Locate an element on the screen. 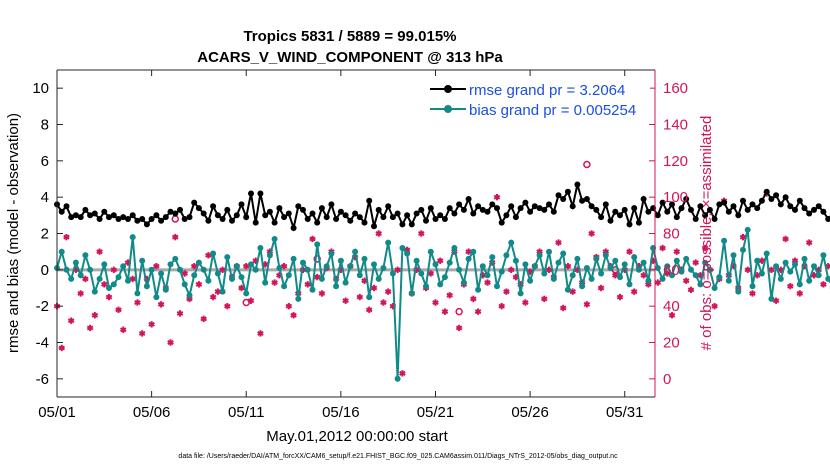  y-right-tick-label: 160 is located at coordinates (675, 88).